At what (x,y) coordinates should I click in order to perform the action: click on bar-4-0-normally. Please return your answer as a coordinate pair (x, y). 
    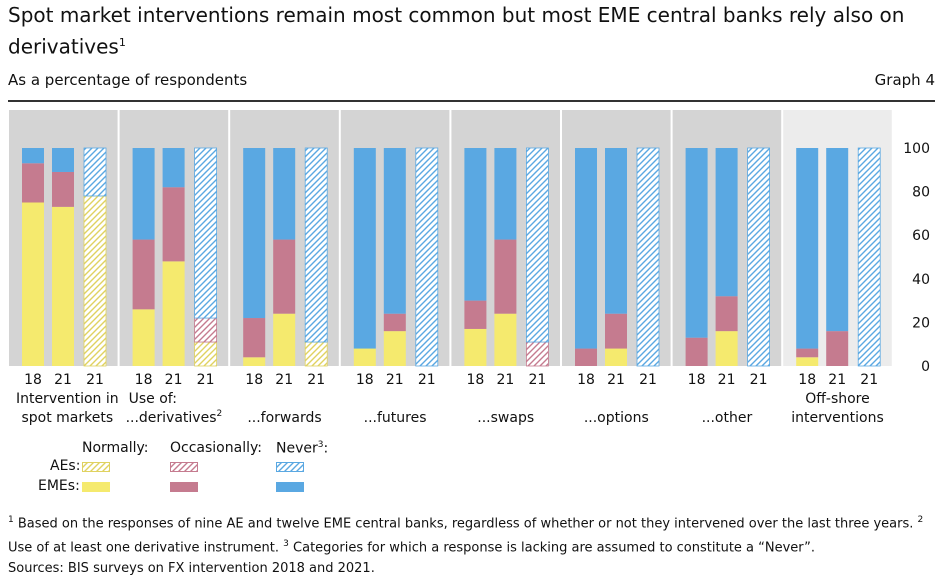
    Looking at the image, I should click on (475, 347).